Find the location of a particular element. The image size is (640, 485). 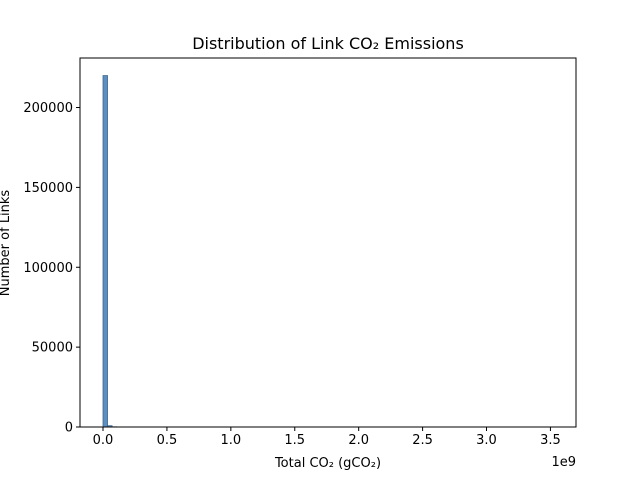

histogram-bar is located at coordinates (105, 251).